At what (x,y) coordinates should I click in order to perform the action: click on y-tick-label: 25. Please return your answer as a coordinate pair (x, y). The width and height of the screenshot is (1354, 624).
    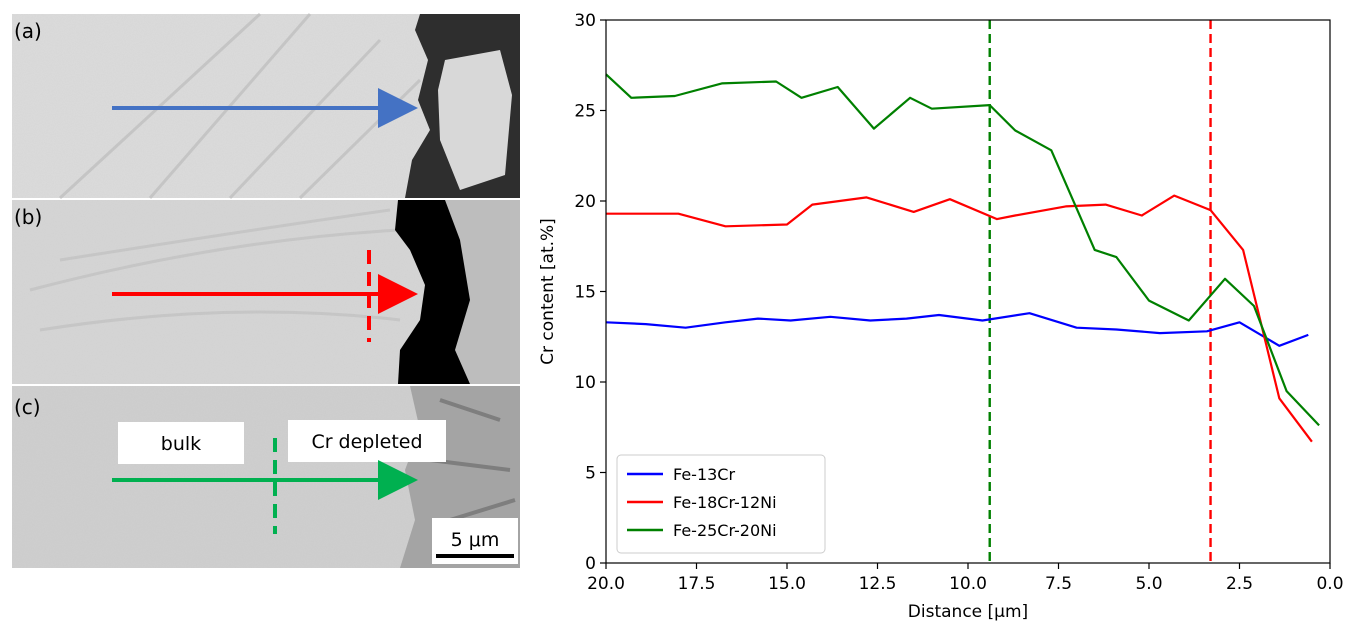
    Looking at the image, I should click on (585, 112).